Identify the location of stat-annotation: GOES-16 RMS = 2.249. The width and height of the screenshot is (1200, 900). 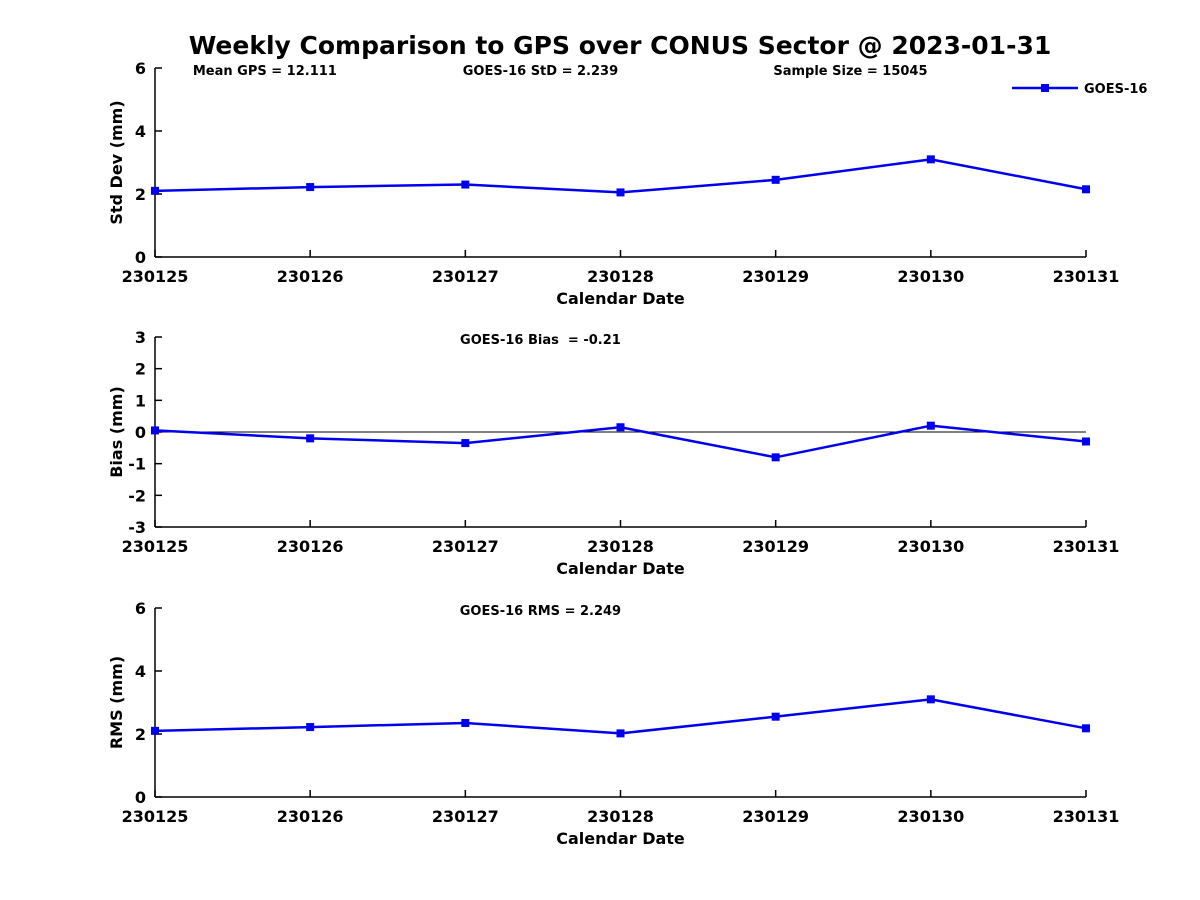
(540, 611).